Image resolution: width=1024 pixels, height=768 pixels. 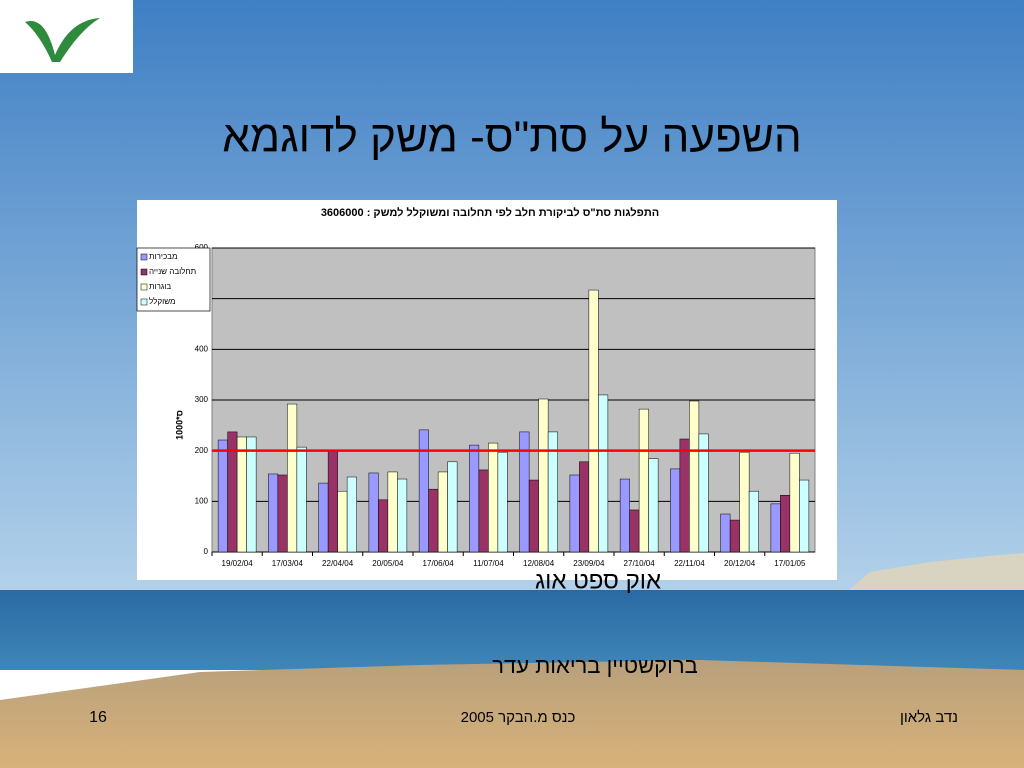 What do you see at coordinates (512, 630) in the screenshot?
I see `sea` at bounding box center [512, 630].